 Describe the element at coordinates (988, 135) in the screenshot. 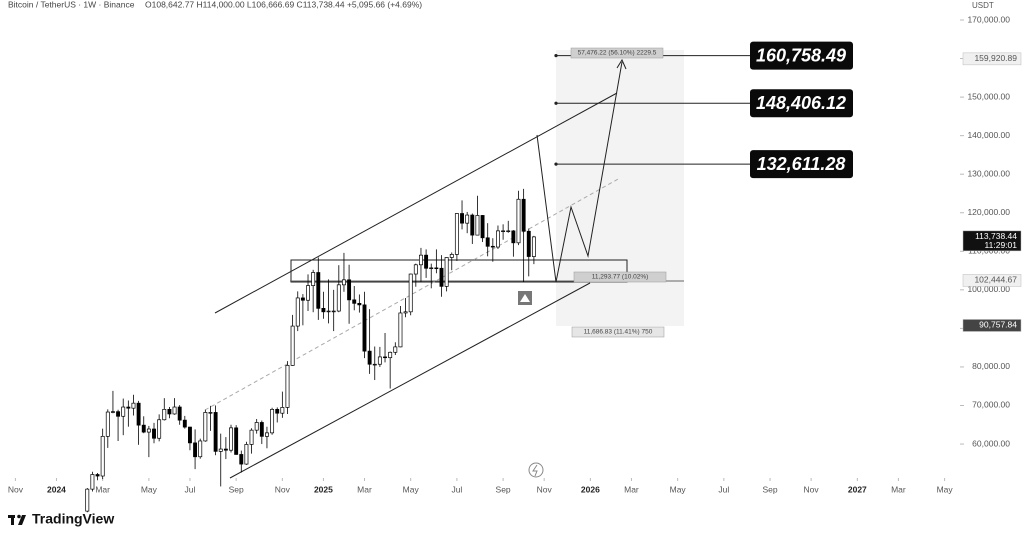

I see `y-tick-label: 140,000.00` at that location.